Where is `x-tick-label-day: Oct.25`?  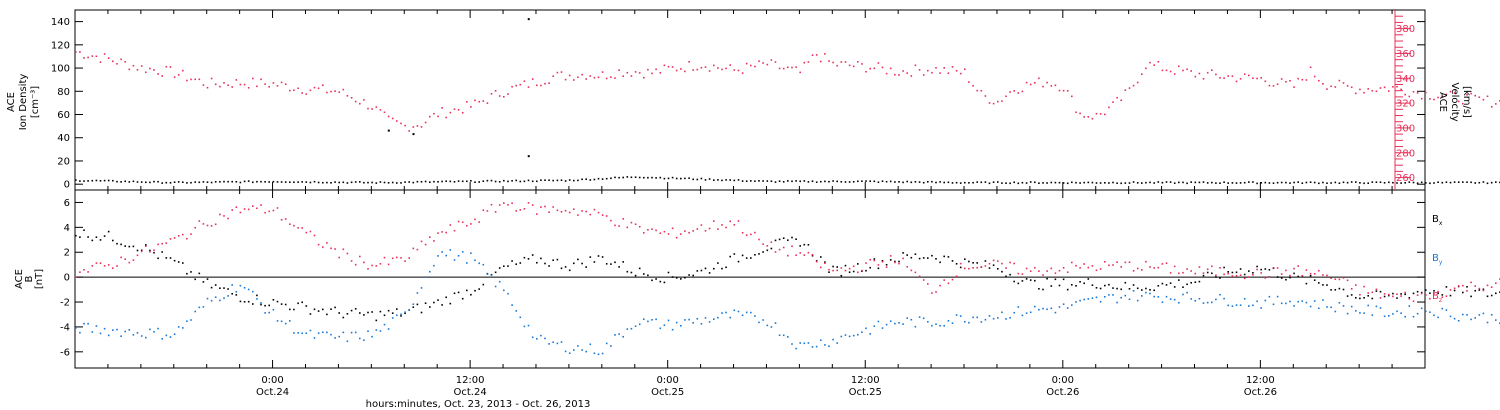 x-tick-label-day: Oct.25 is located at coordinates (667, 392).